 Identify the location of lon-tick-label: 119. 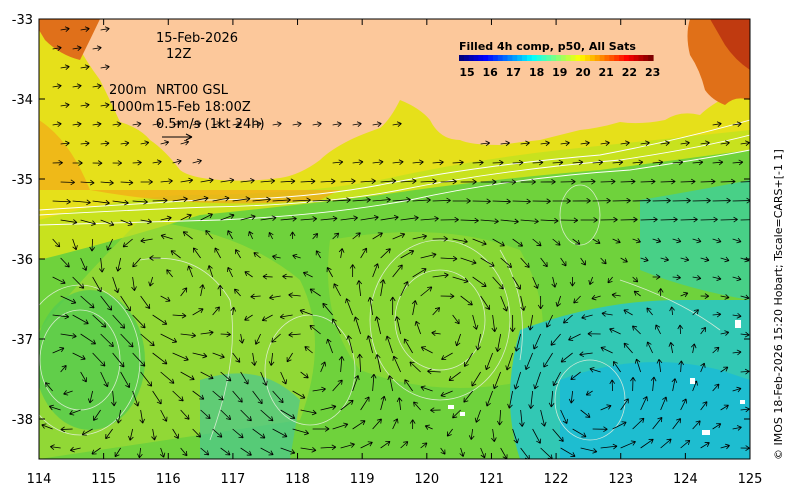
(362, 479).